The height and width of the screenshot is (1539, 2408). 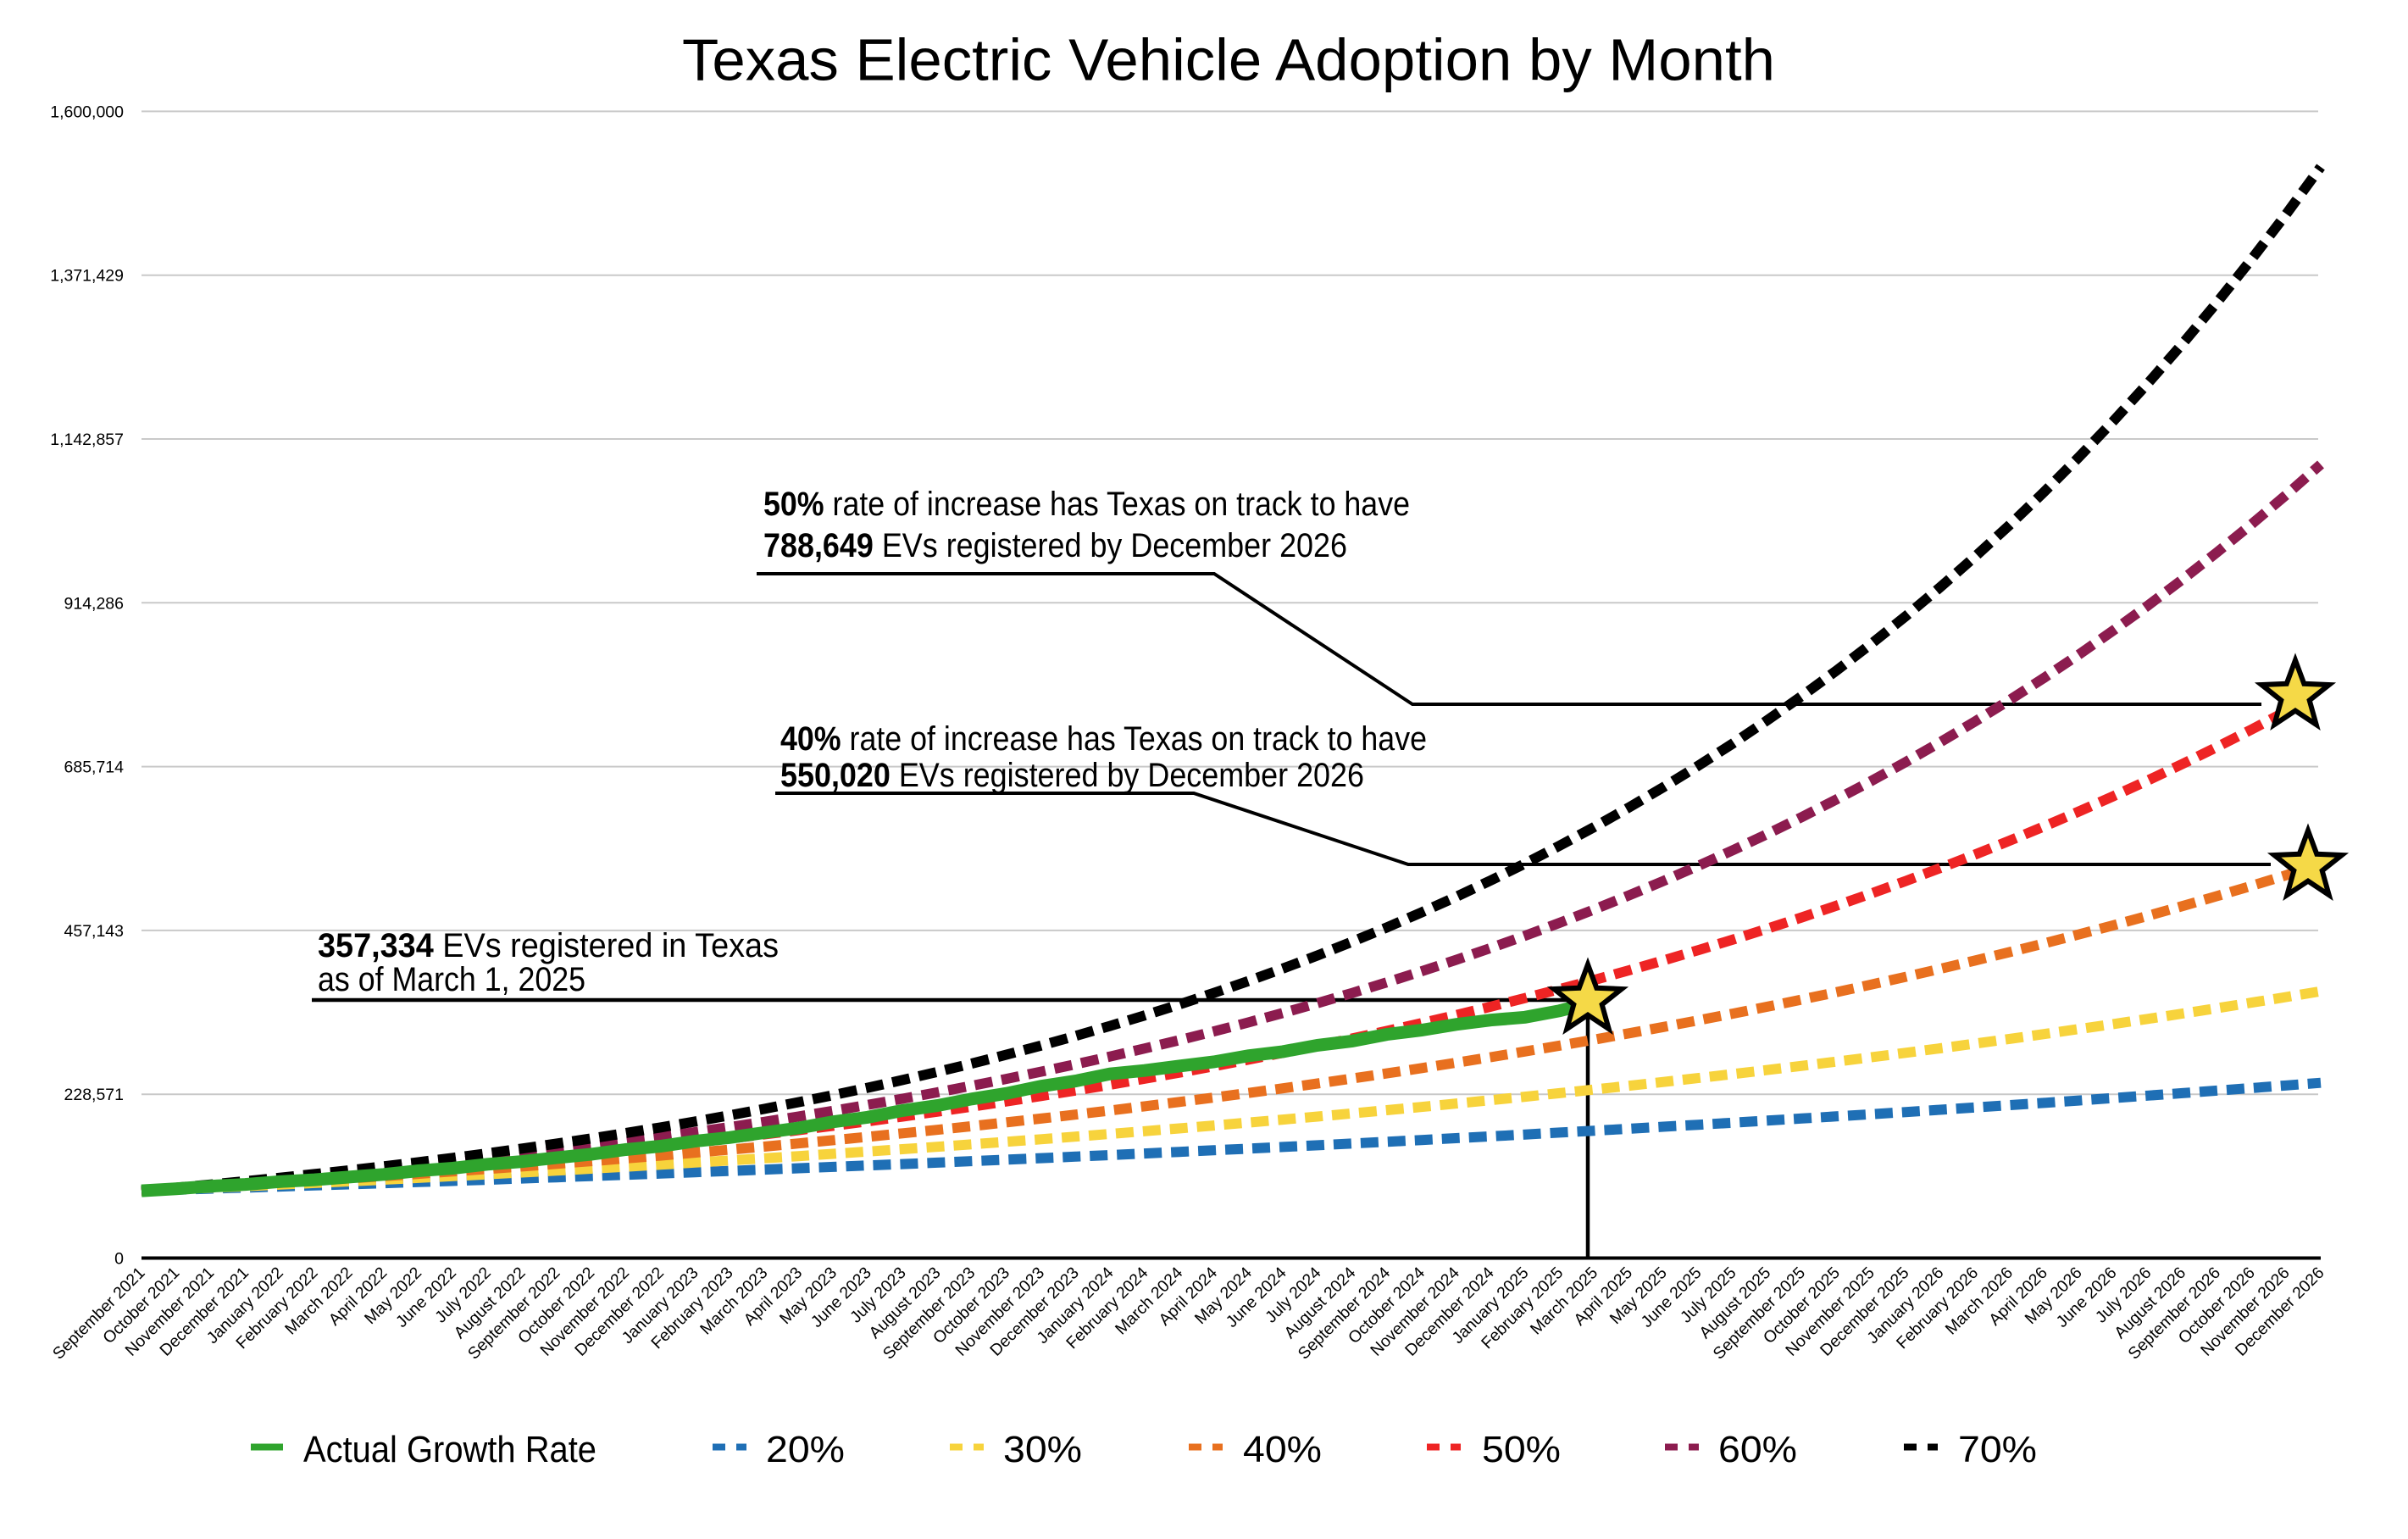 I want to click on svg-text: 685,714, so click(x=94, y=767).